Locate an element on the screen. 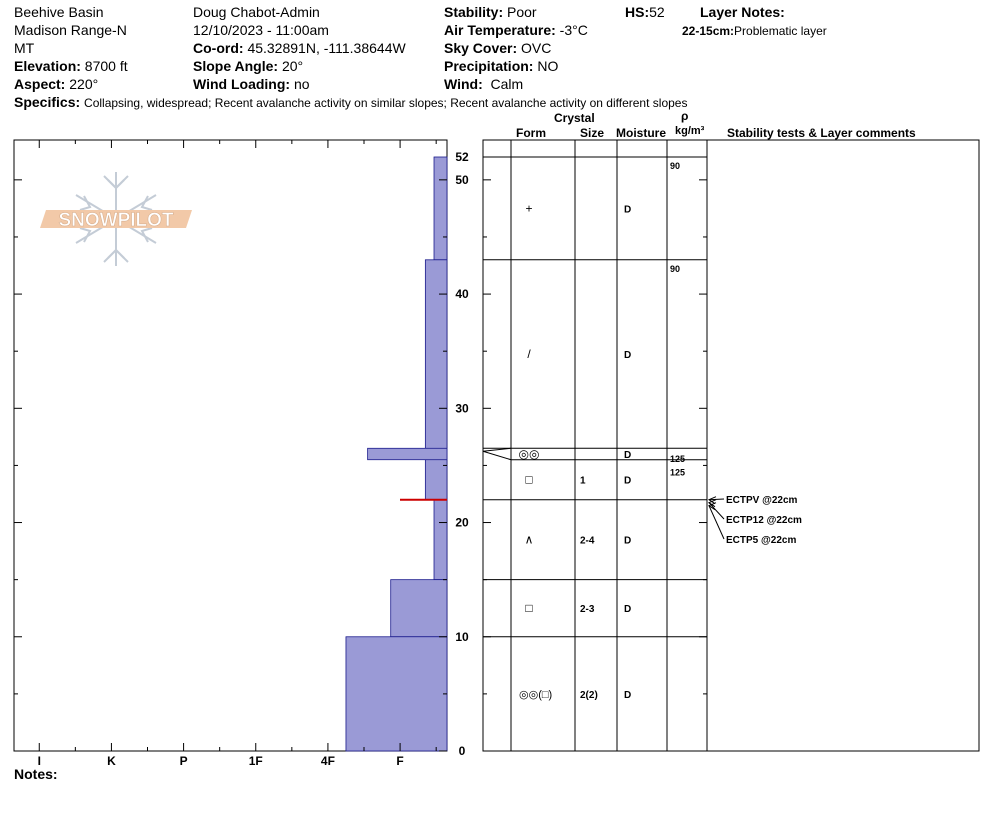 Image resolution: width=994 pixels, height=840 pixels. form-header: Form is located at coordinates (531, 133).